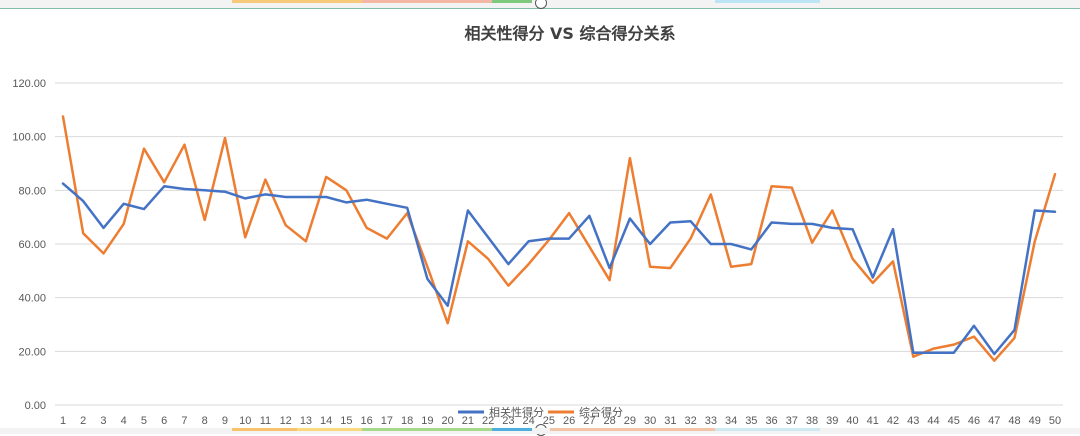 The width and height of the screenshot is (1080, 436). Describe the element at coordinates (913, 421) in the screenshot. I see `x-tick-label: 43` at that location.